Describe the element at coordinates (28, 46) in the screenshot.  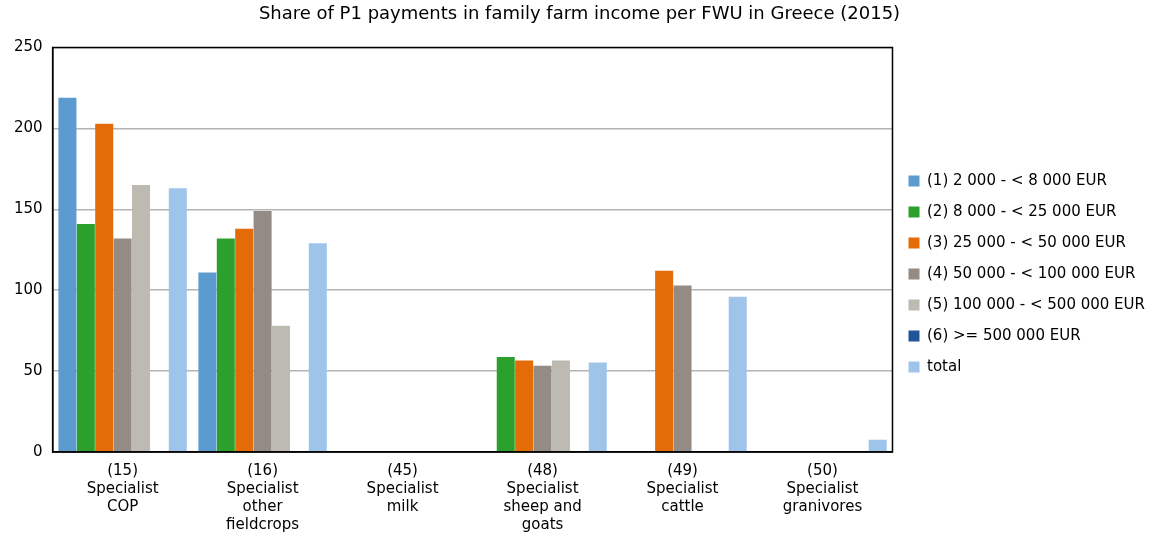
I see `y-tick-label: 250` at that location.